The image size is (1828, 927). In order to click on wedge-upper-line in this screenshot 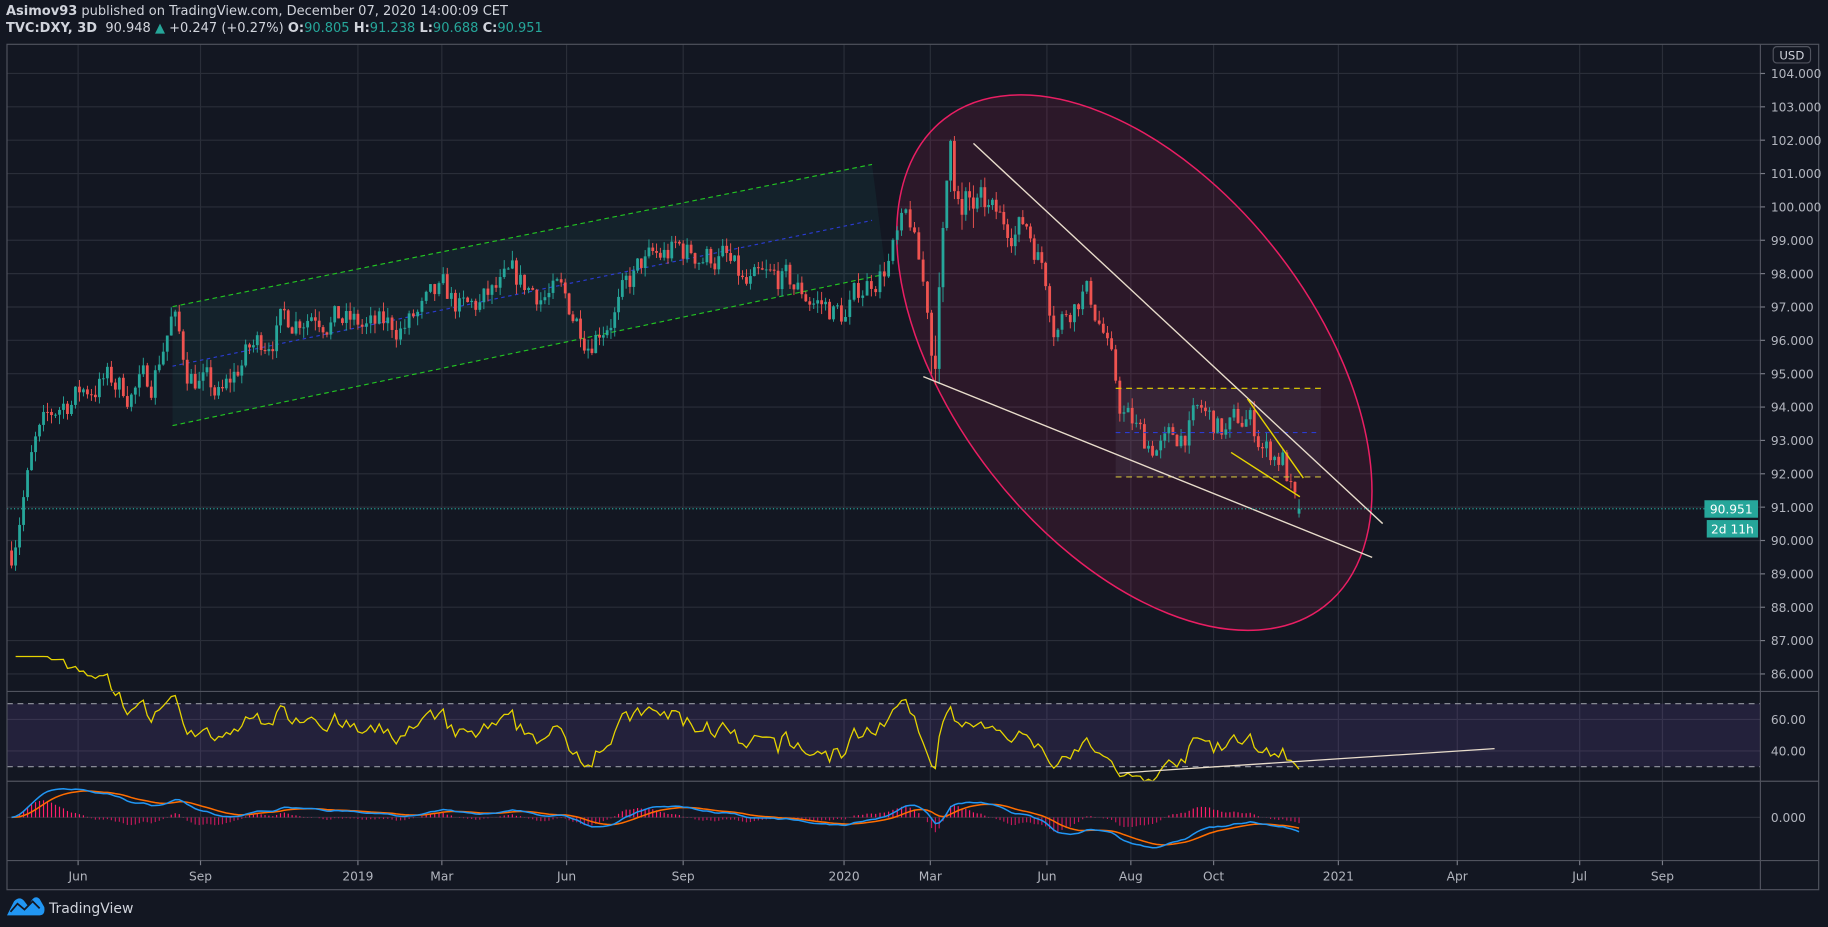, I will do `click(1275, 438)`.